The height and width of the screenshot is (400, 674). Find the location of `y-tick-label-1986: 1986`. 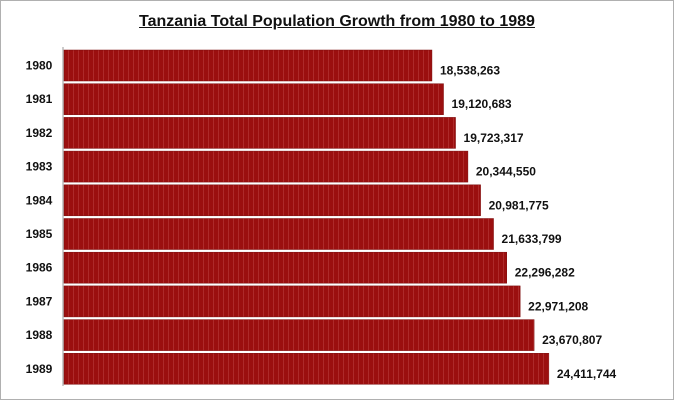

y-tick-label-1986: 1986 is located at coordinates (39, 268).